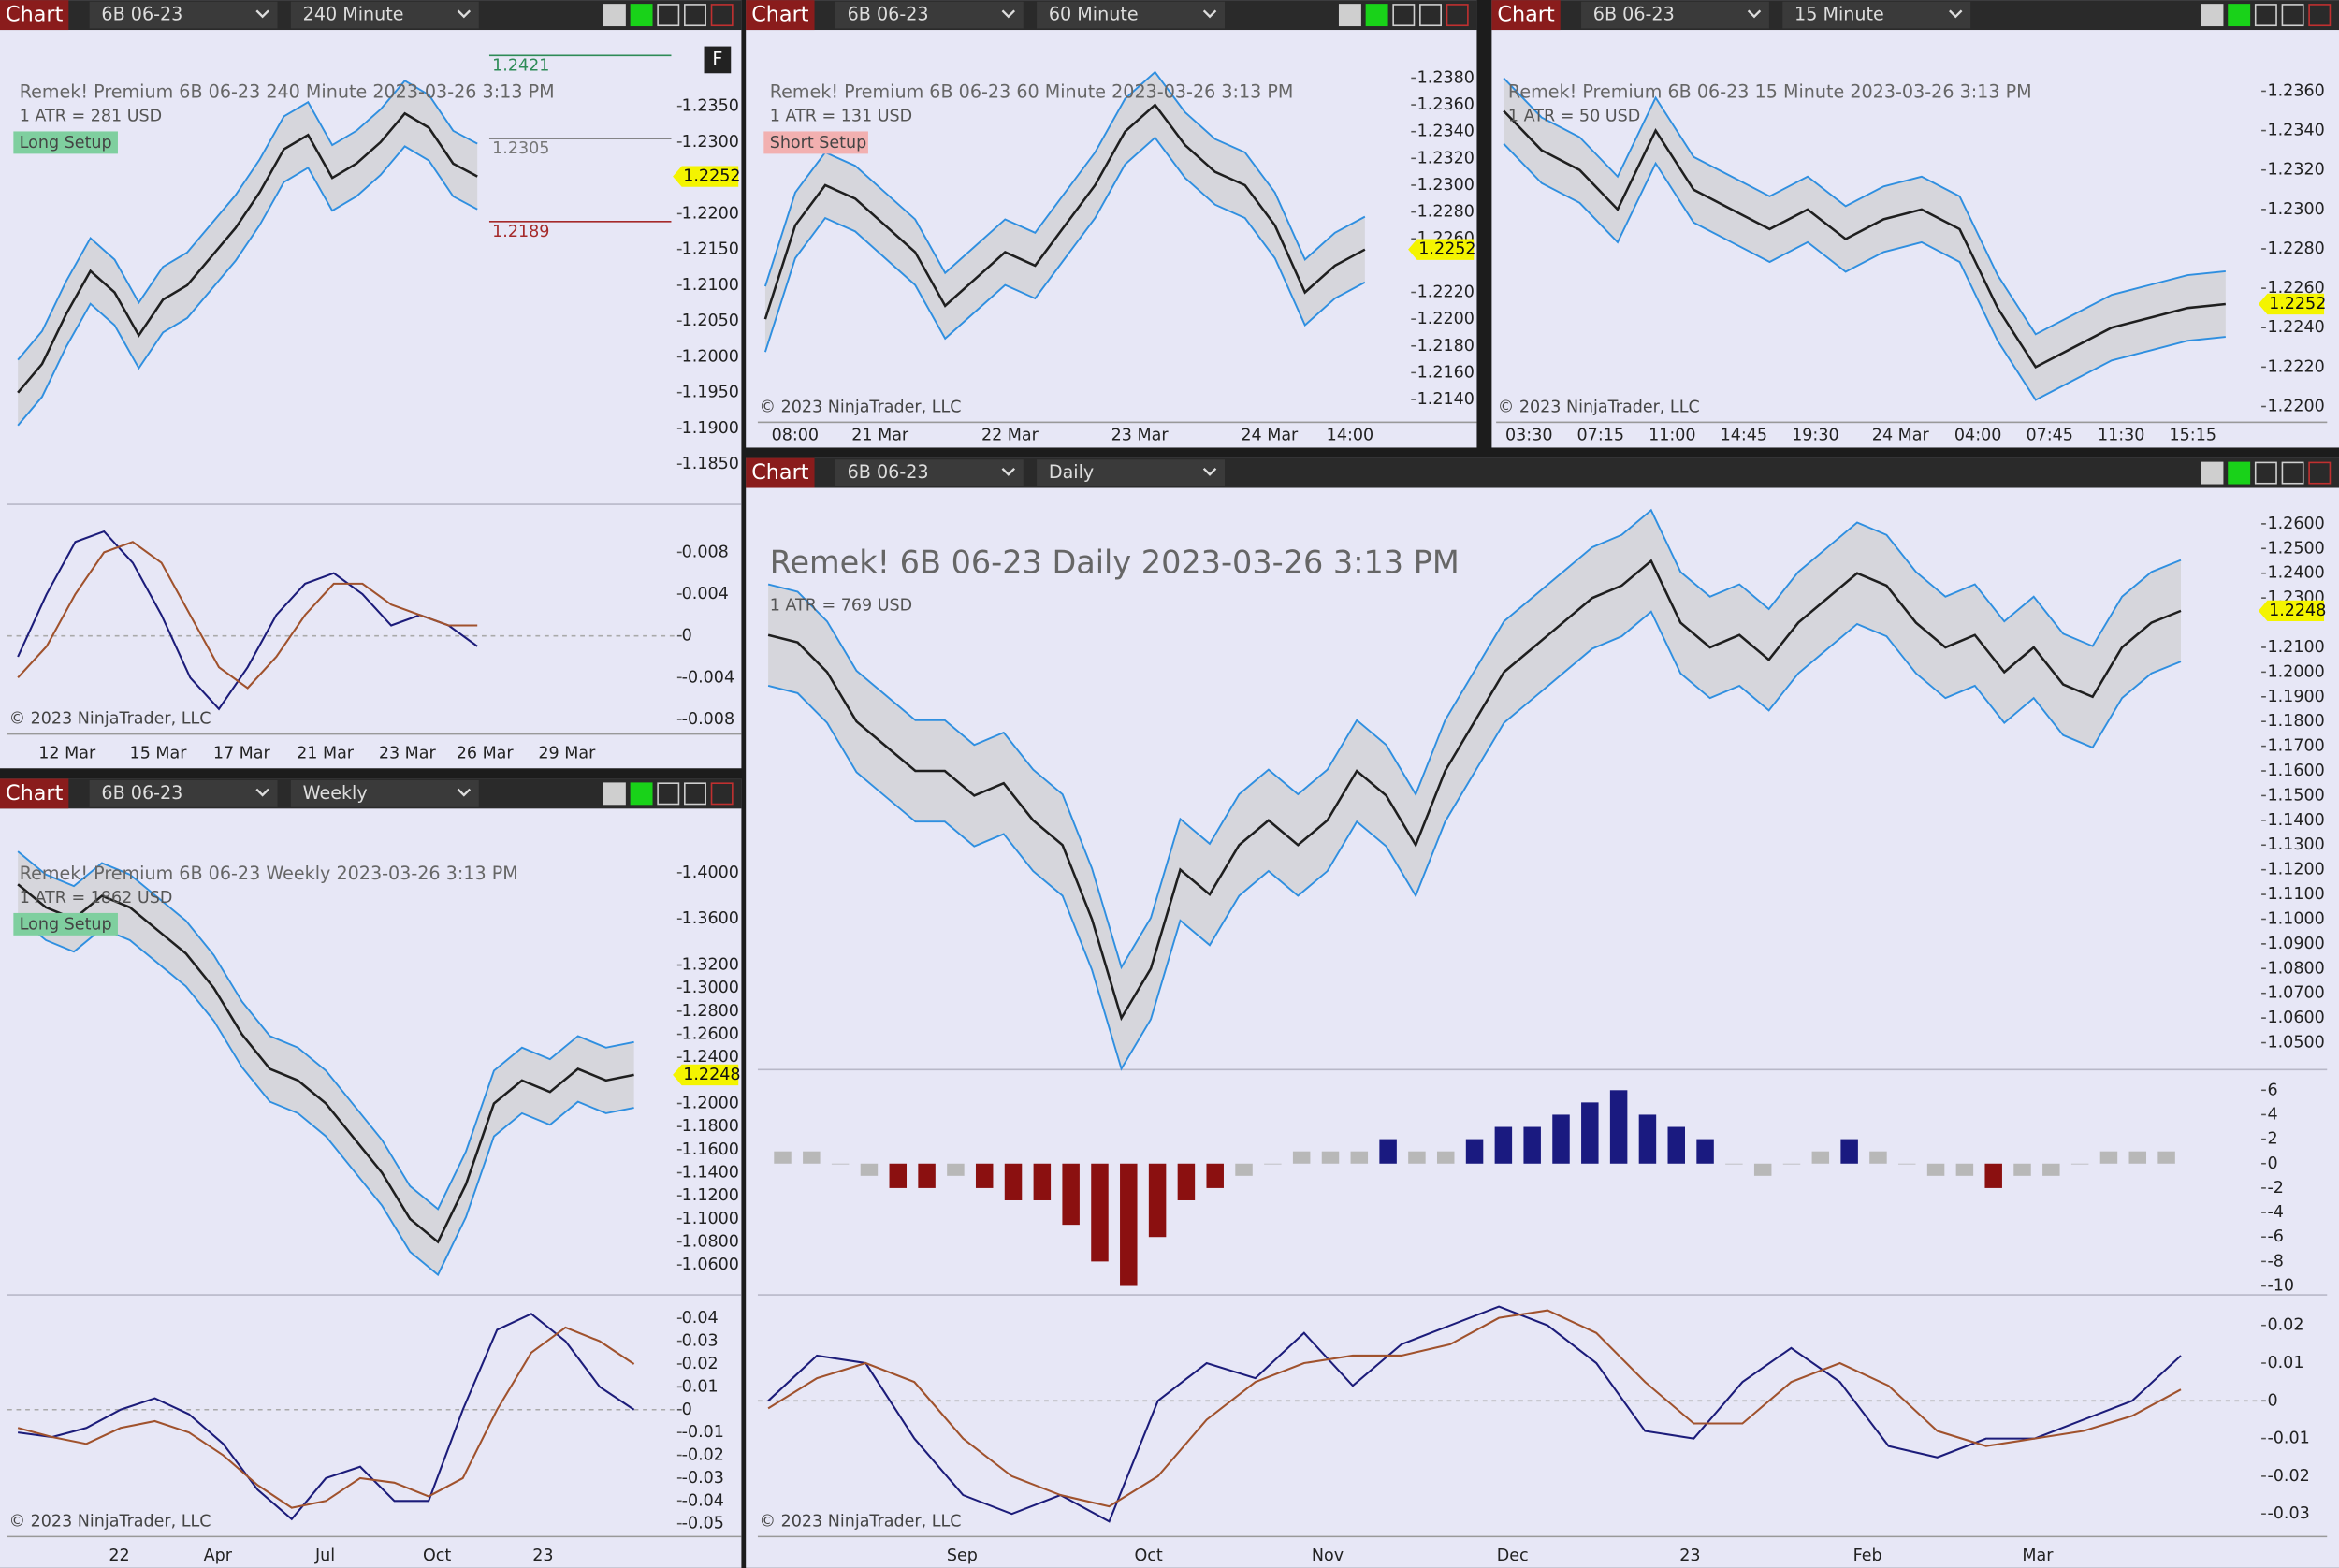  Describe the element at coordinates (2295, 747) in the screenshot. I see `y-tick-label: 1.1700` at that location.